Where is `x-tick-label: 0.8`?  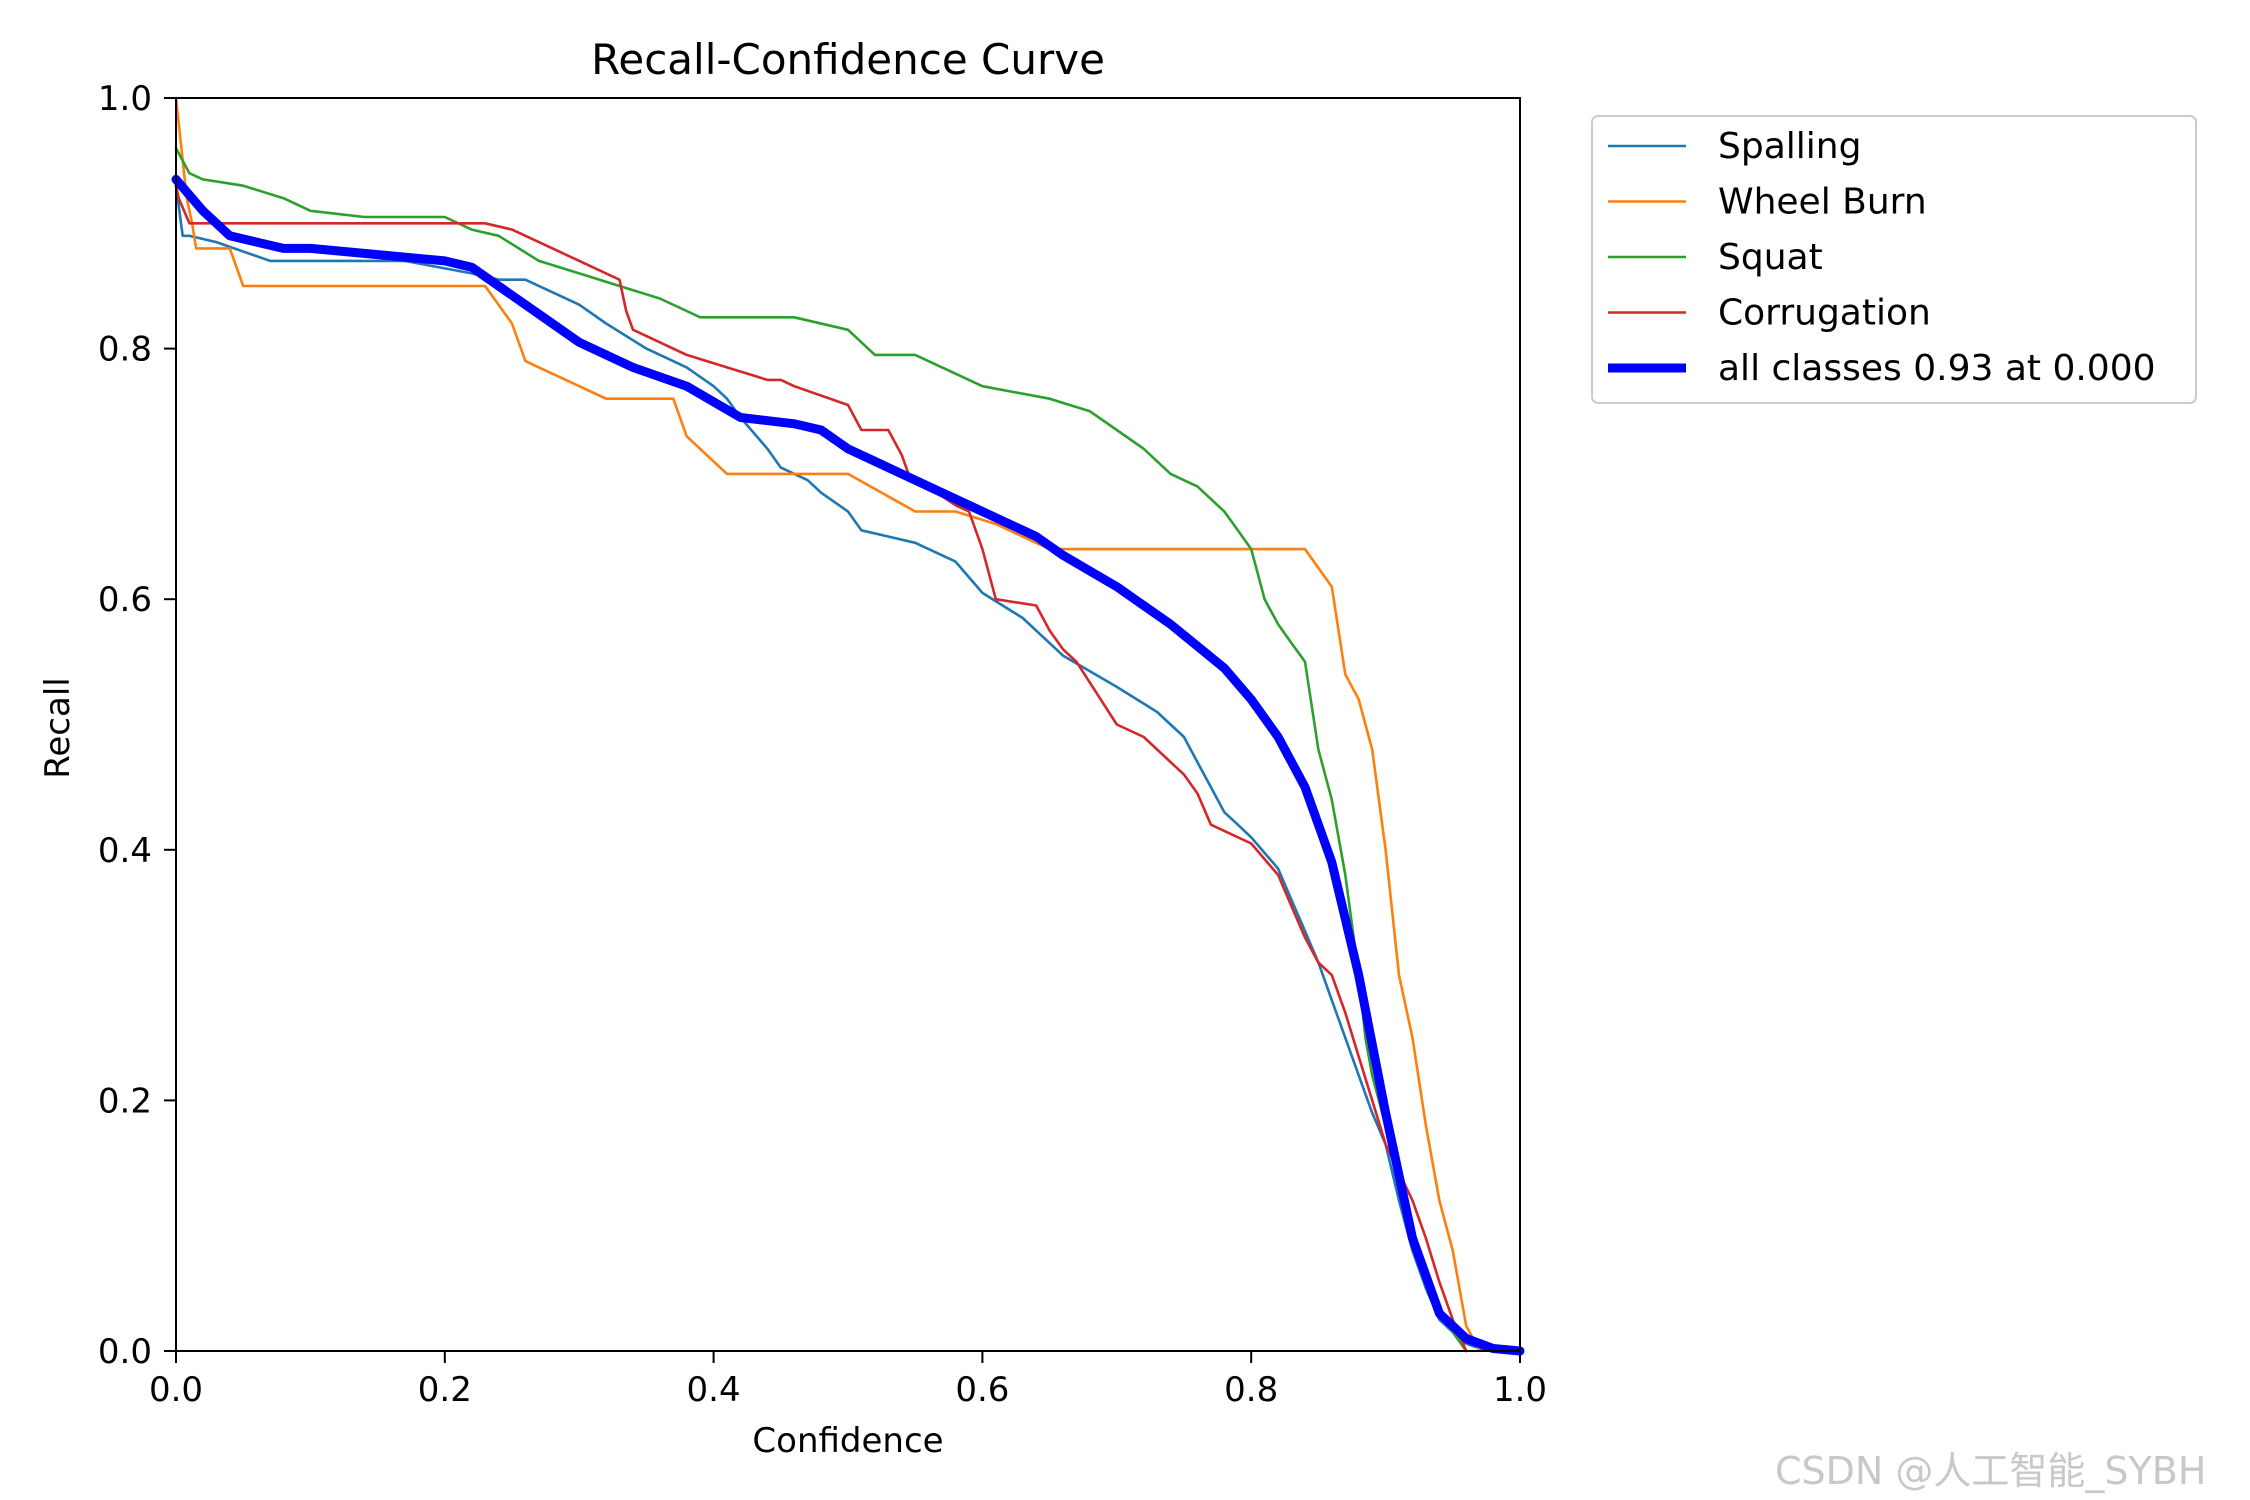 x-tick-label: 0.8 is located at coordinates (1251, 1390).